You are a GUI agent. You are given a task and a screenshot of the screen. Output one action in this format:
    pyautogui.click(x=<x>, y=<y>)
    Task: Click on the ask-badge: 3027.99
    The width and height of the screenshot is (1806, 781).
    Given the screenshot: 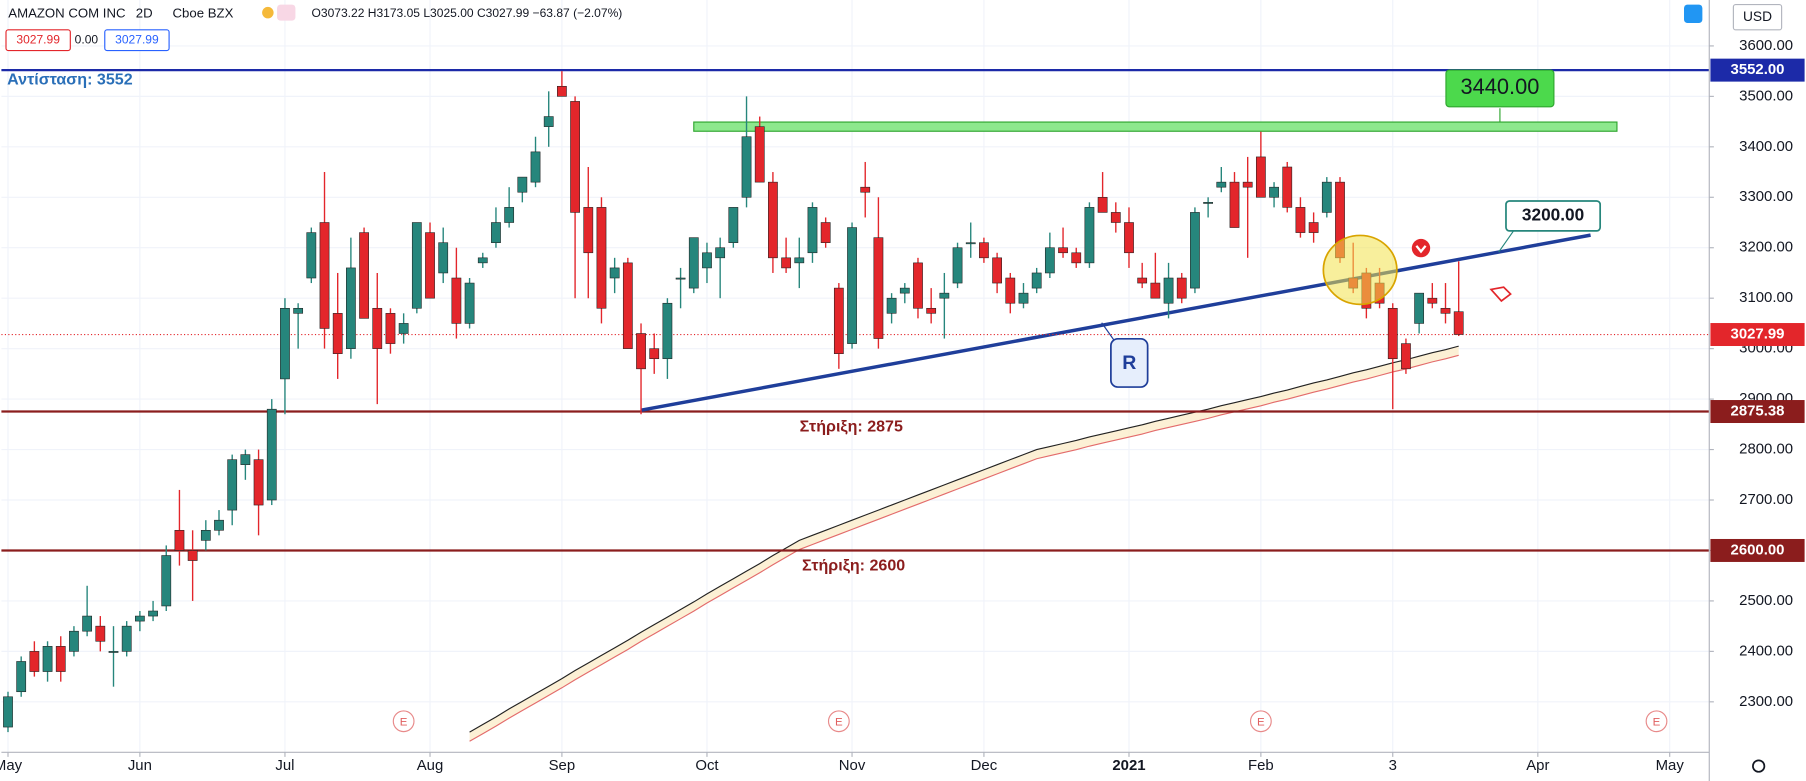 What is the action you would take?
    pyautogui.click(x=137, y=39)
    